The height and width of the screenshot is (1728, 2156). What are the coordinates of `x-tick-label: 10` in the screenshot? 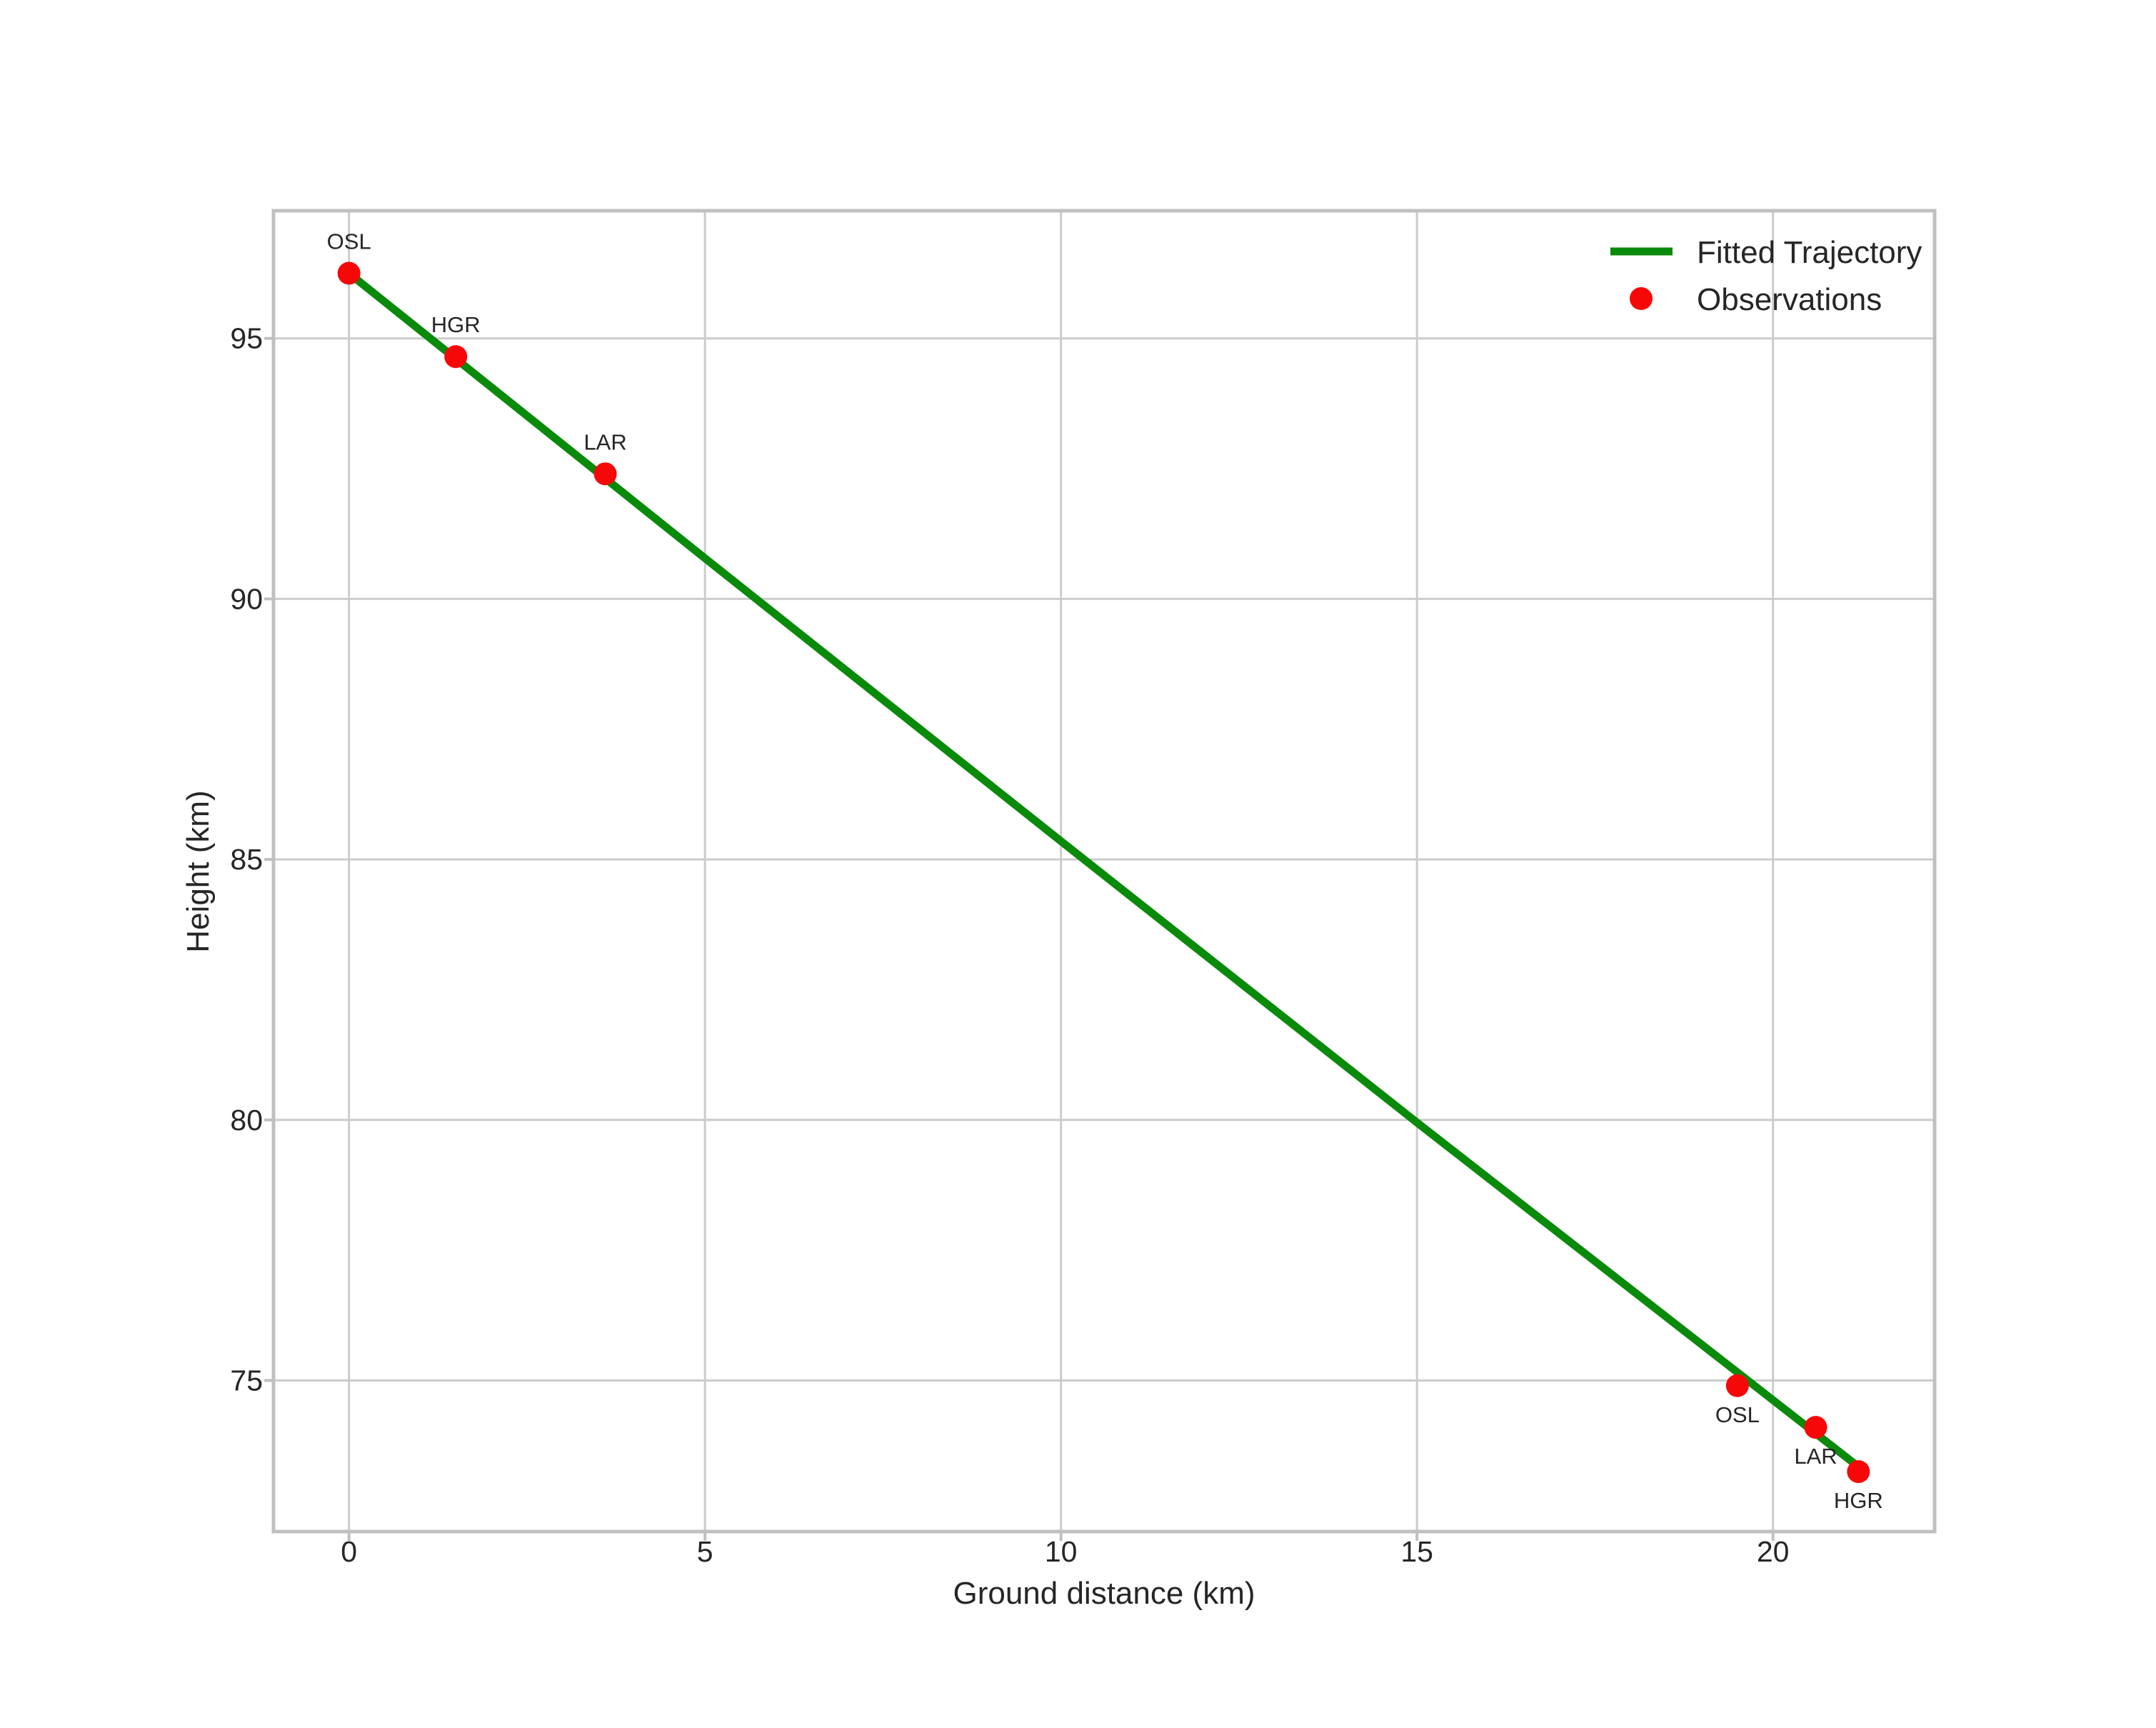 It's located at (1061, 1551).